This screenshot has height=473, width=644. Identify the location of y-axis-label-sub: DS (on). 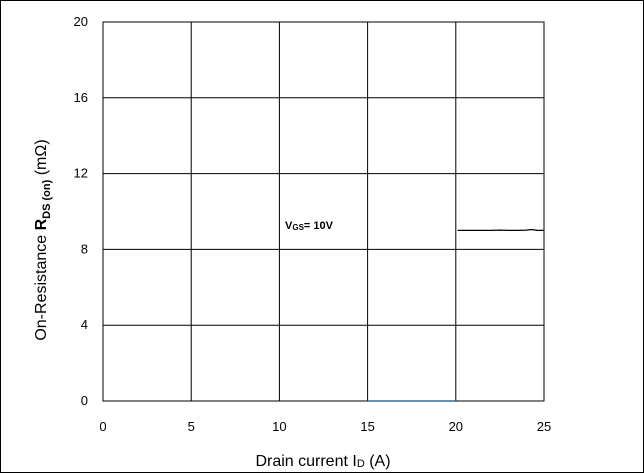
(47, 198).